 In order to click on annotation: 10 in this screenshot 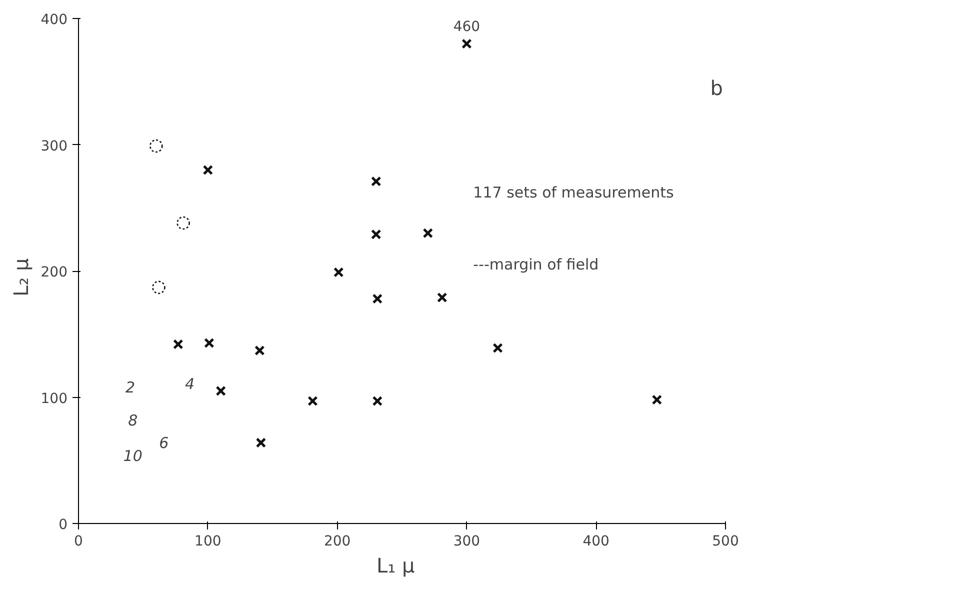, I will do `click(132, 455)`.